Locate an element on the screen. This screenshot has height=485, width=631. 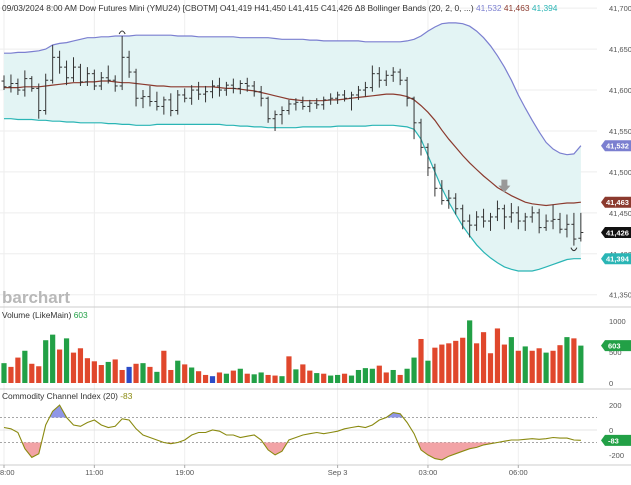
swing-low-marker is located at coordinates (574, 249).